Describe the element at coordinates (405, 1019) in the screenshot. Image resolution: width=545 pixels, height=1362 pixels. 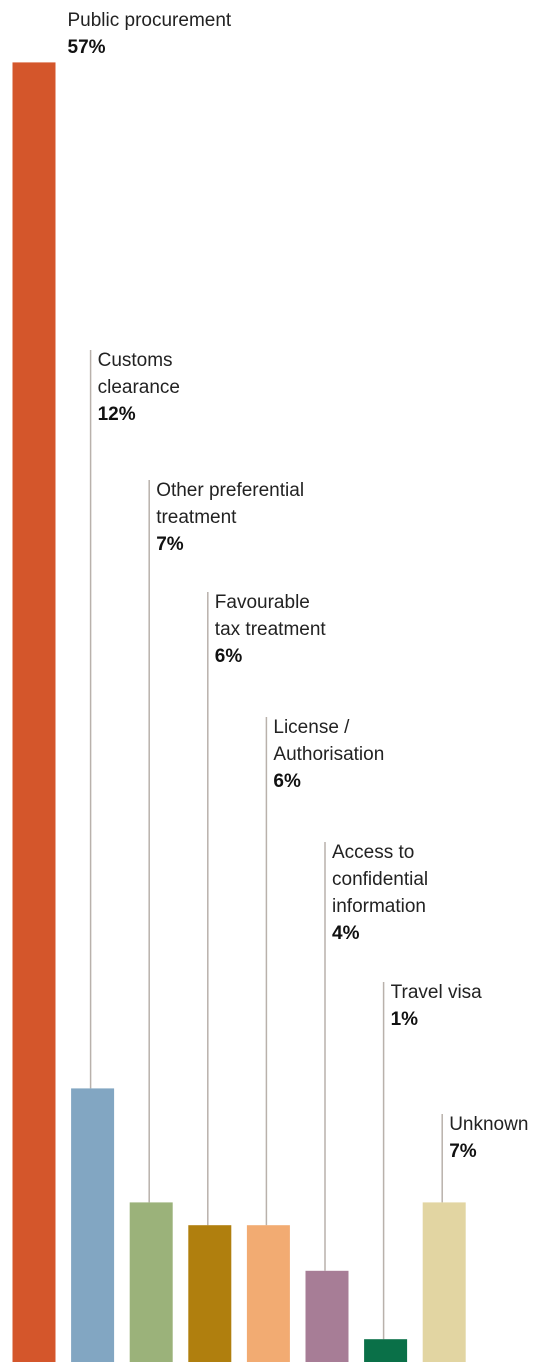
I see `value-label-travel-visa: 1%` at that location.